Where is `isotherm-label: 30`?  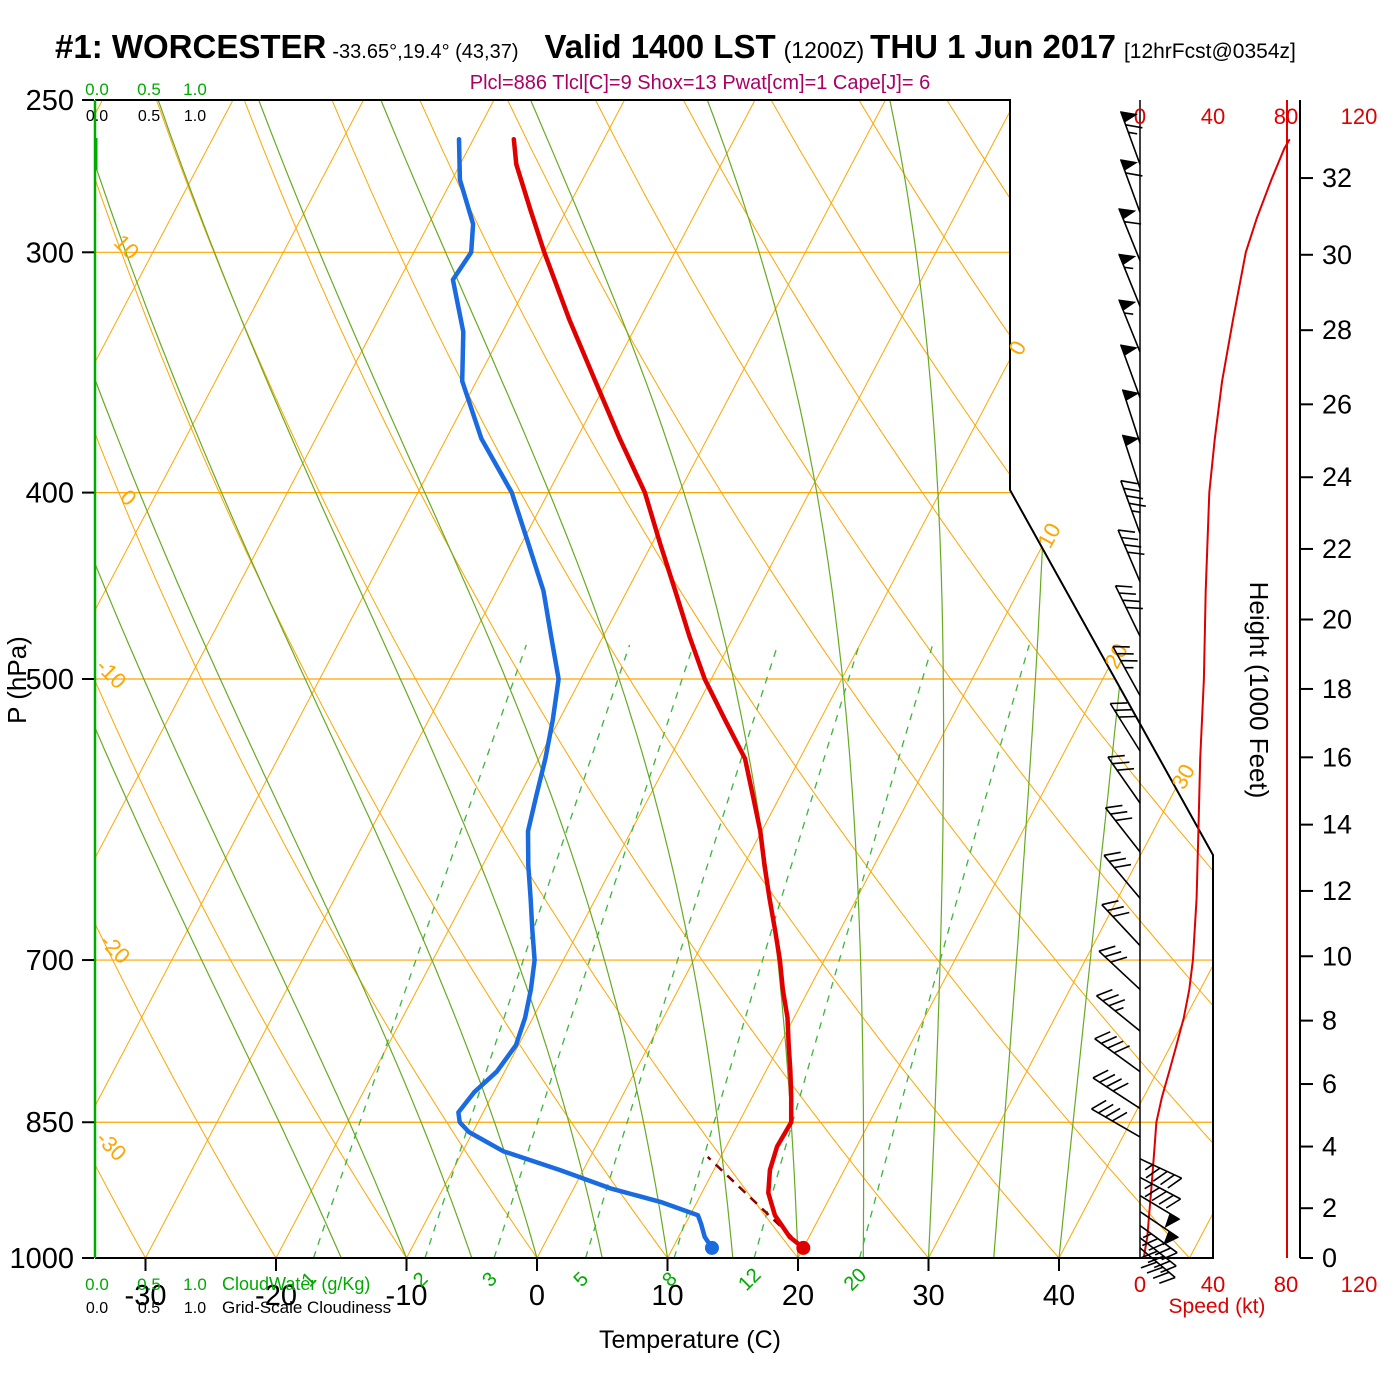 isotherm-label: 30 is located at coordinates (1183, 776).